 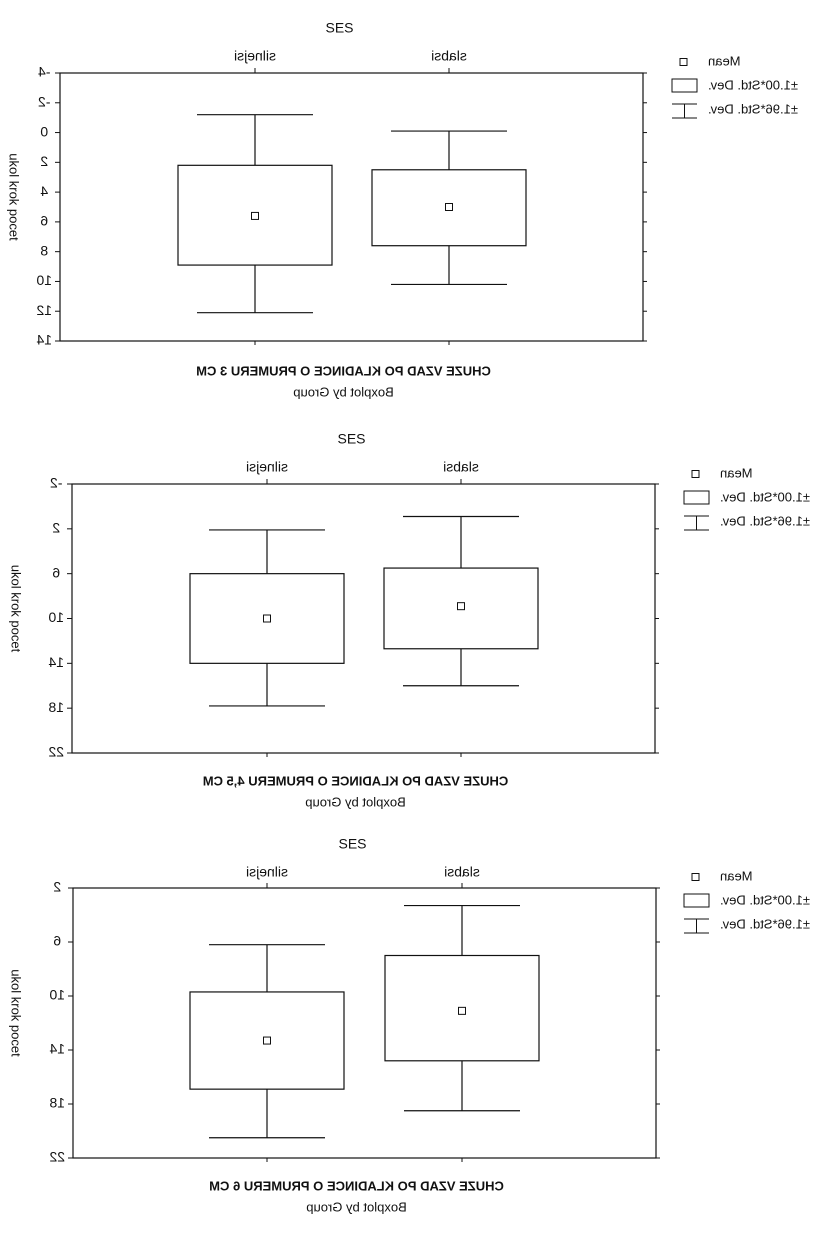 What do you see at coordinates (343, 370) in the screenshot?
I see `chart-title: CHUZE VZAD PO KLADINCE O PRUMERU 3 CM` at bounding box center [343, 370].